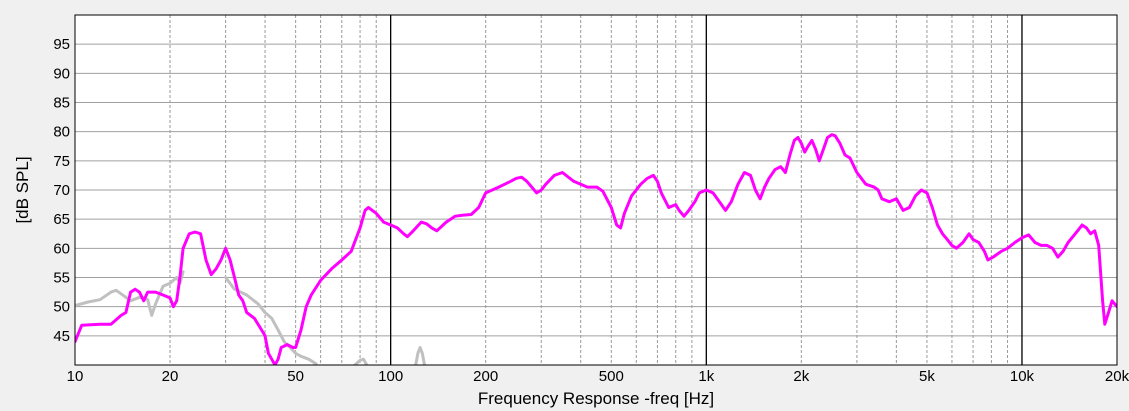 This screenshot has width=1129, height=411. I want to click on y-tick-label: 55, so click(61, 278).